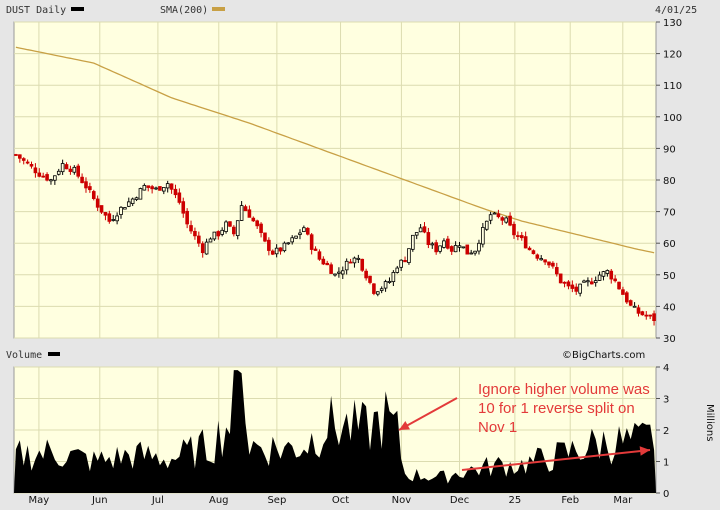 Image resolution: width=720 pixels, height=510 pixels. Describe the element at coordinates (666, 431) in the screenshot. I see `volume-tick-label: 2` at that location.